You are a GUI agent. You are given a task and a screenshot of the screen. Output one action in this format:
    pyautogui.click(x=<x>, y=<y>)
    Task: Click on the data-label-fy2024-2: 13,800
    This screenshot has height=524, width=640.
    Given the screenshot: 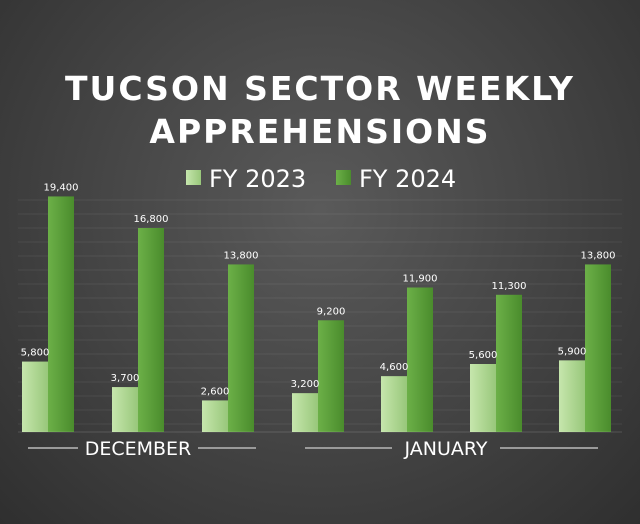 What is the action you would take?
    pyautogui.click(x=241, y=255)
    